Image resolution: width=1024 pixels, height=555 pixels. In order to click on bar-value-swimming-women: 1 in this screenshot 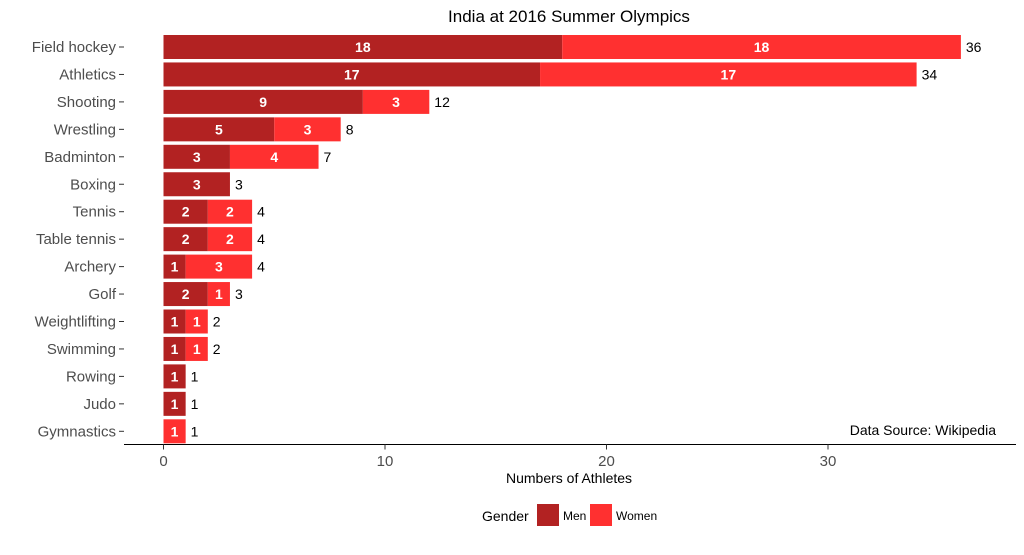, I will do `click(197, 349)`.